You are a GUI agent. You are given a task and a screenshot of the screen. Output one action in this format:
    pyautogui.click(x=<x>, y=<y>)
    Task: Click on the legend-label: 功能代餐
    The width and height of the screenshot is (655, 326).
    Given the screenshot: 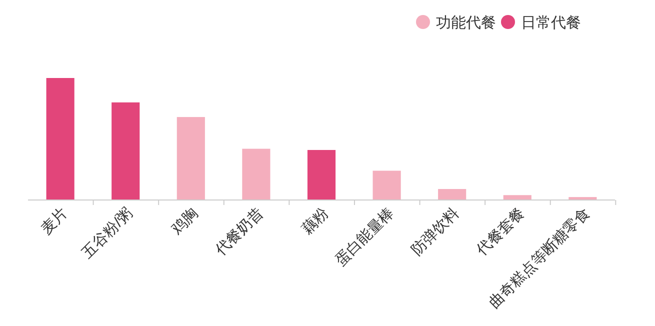 What is the action you would take?
    pyautogui.click(x=466, y=23)
    